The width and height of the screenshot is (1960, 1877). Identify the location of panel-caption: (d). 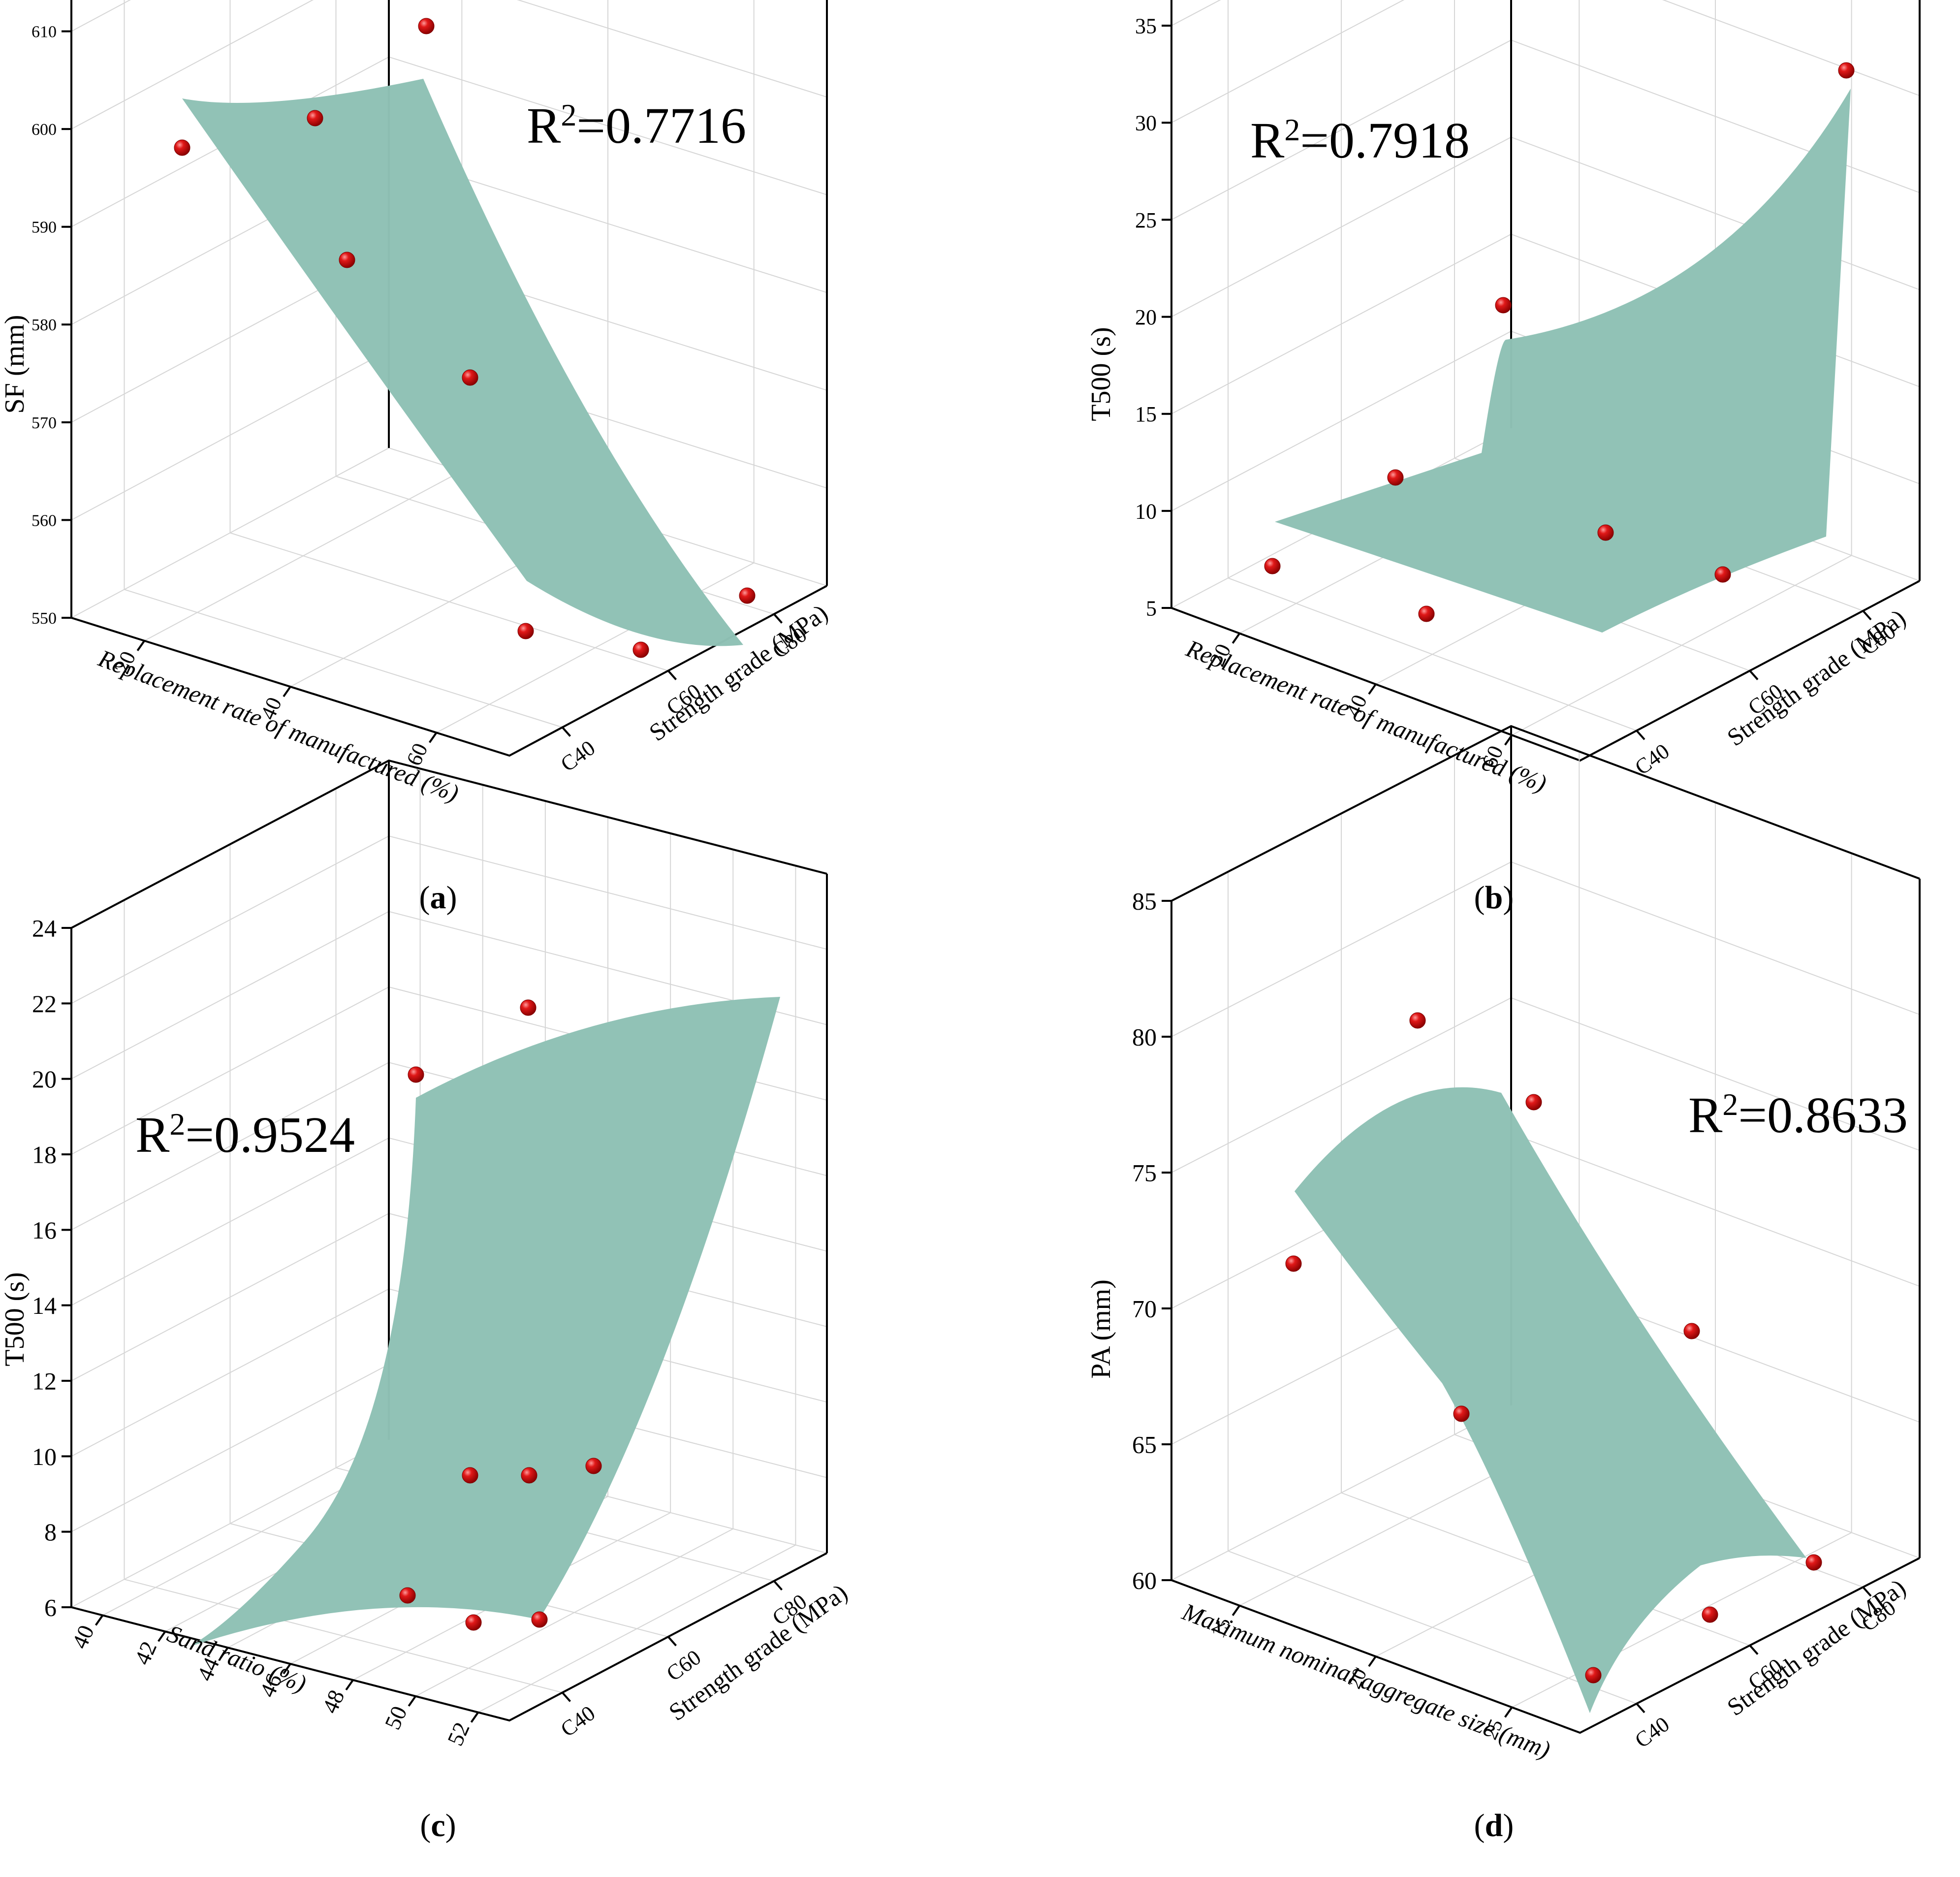
(1494, 1826).